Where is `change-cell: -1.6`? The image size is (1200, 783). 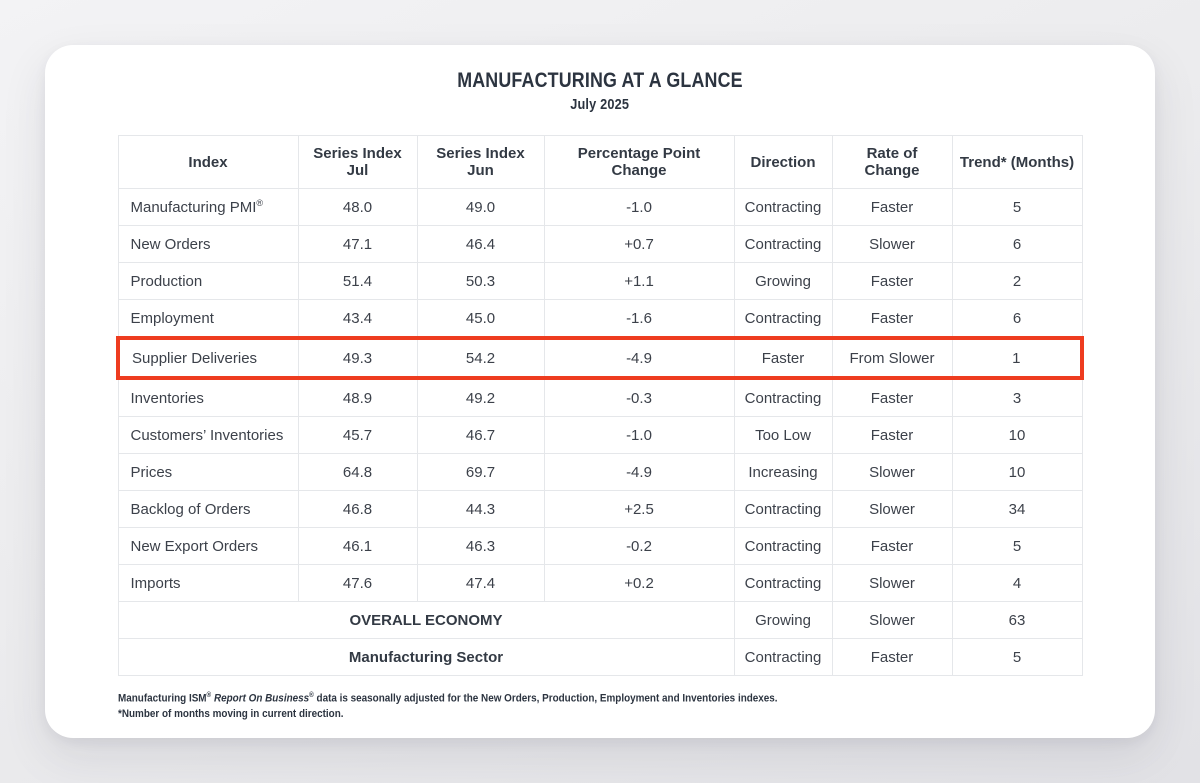
change-cell: -1.6 is located at coordinates (639, 319).